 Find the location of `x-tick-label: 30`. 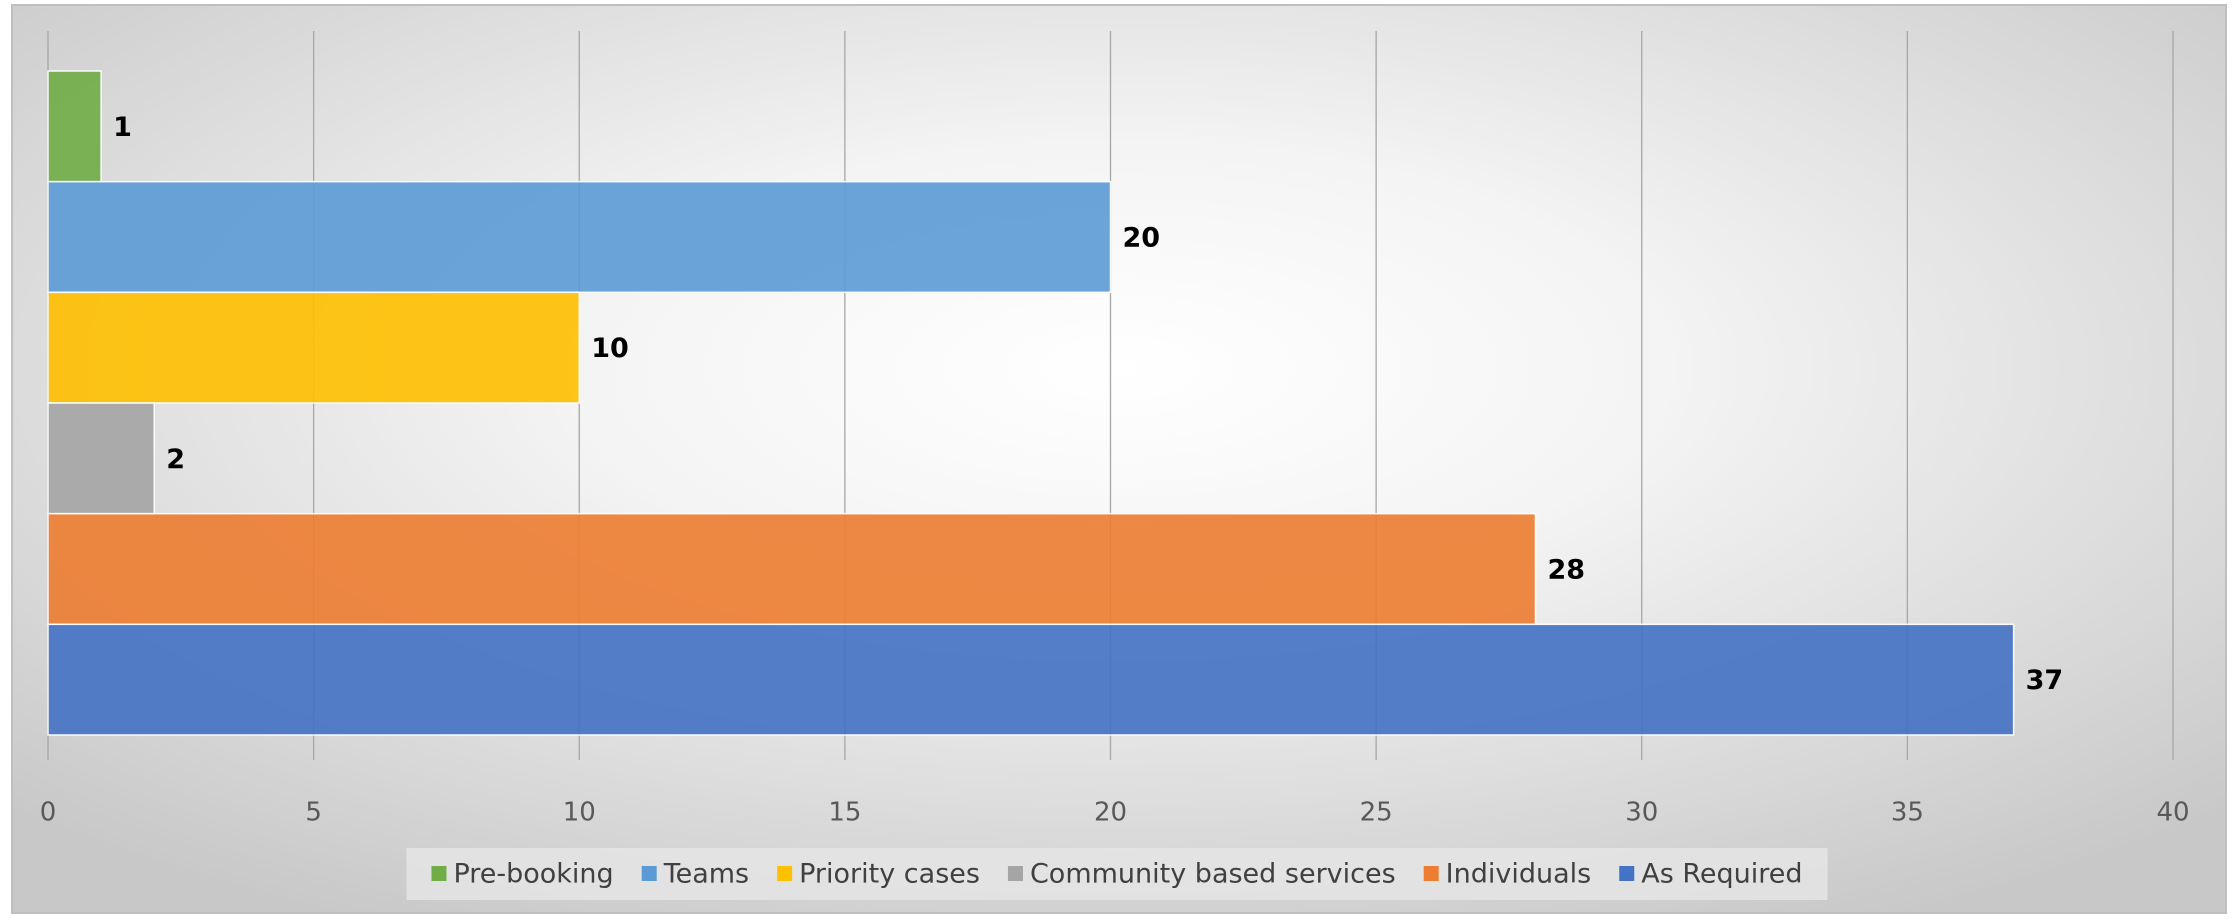

x-tick-label: 30 is located at coordinates (1641, 813).